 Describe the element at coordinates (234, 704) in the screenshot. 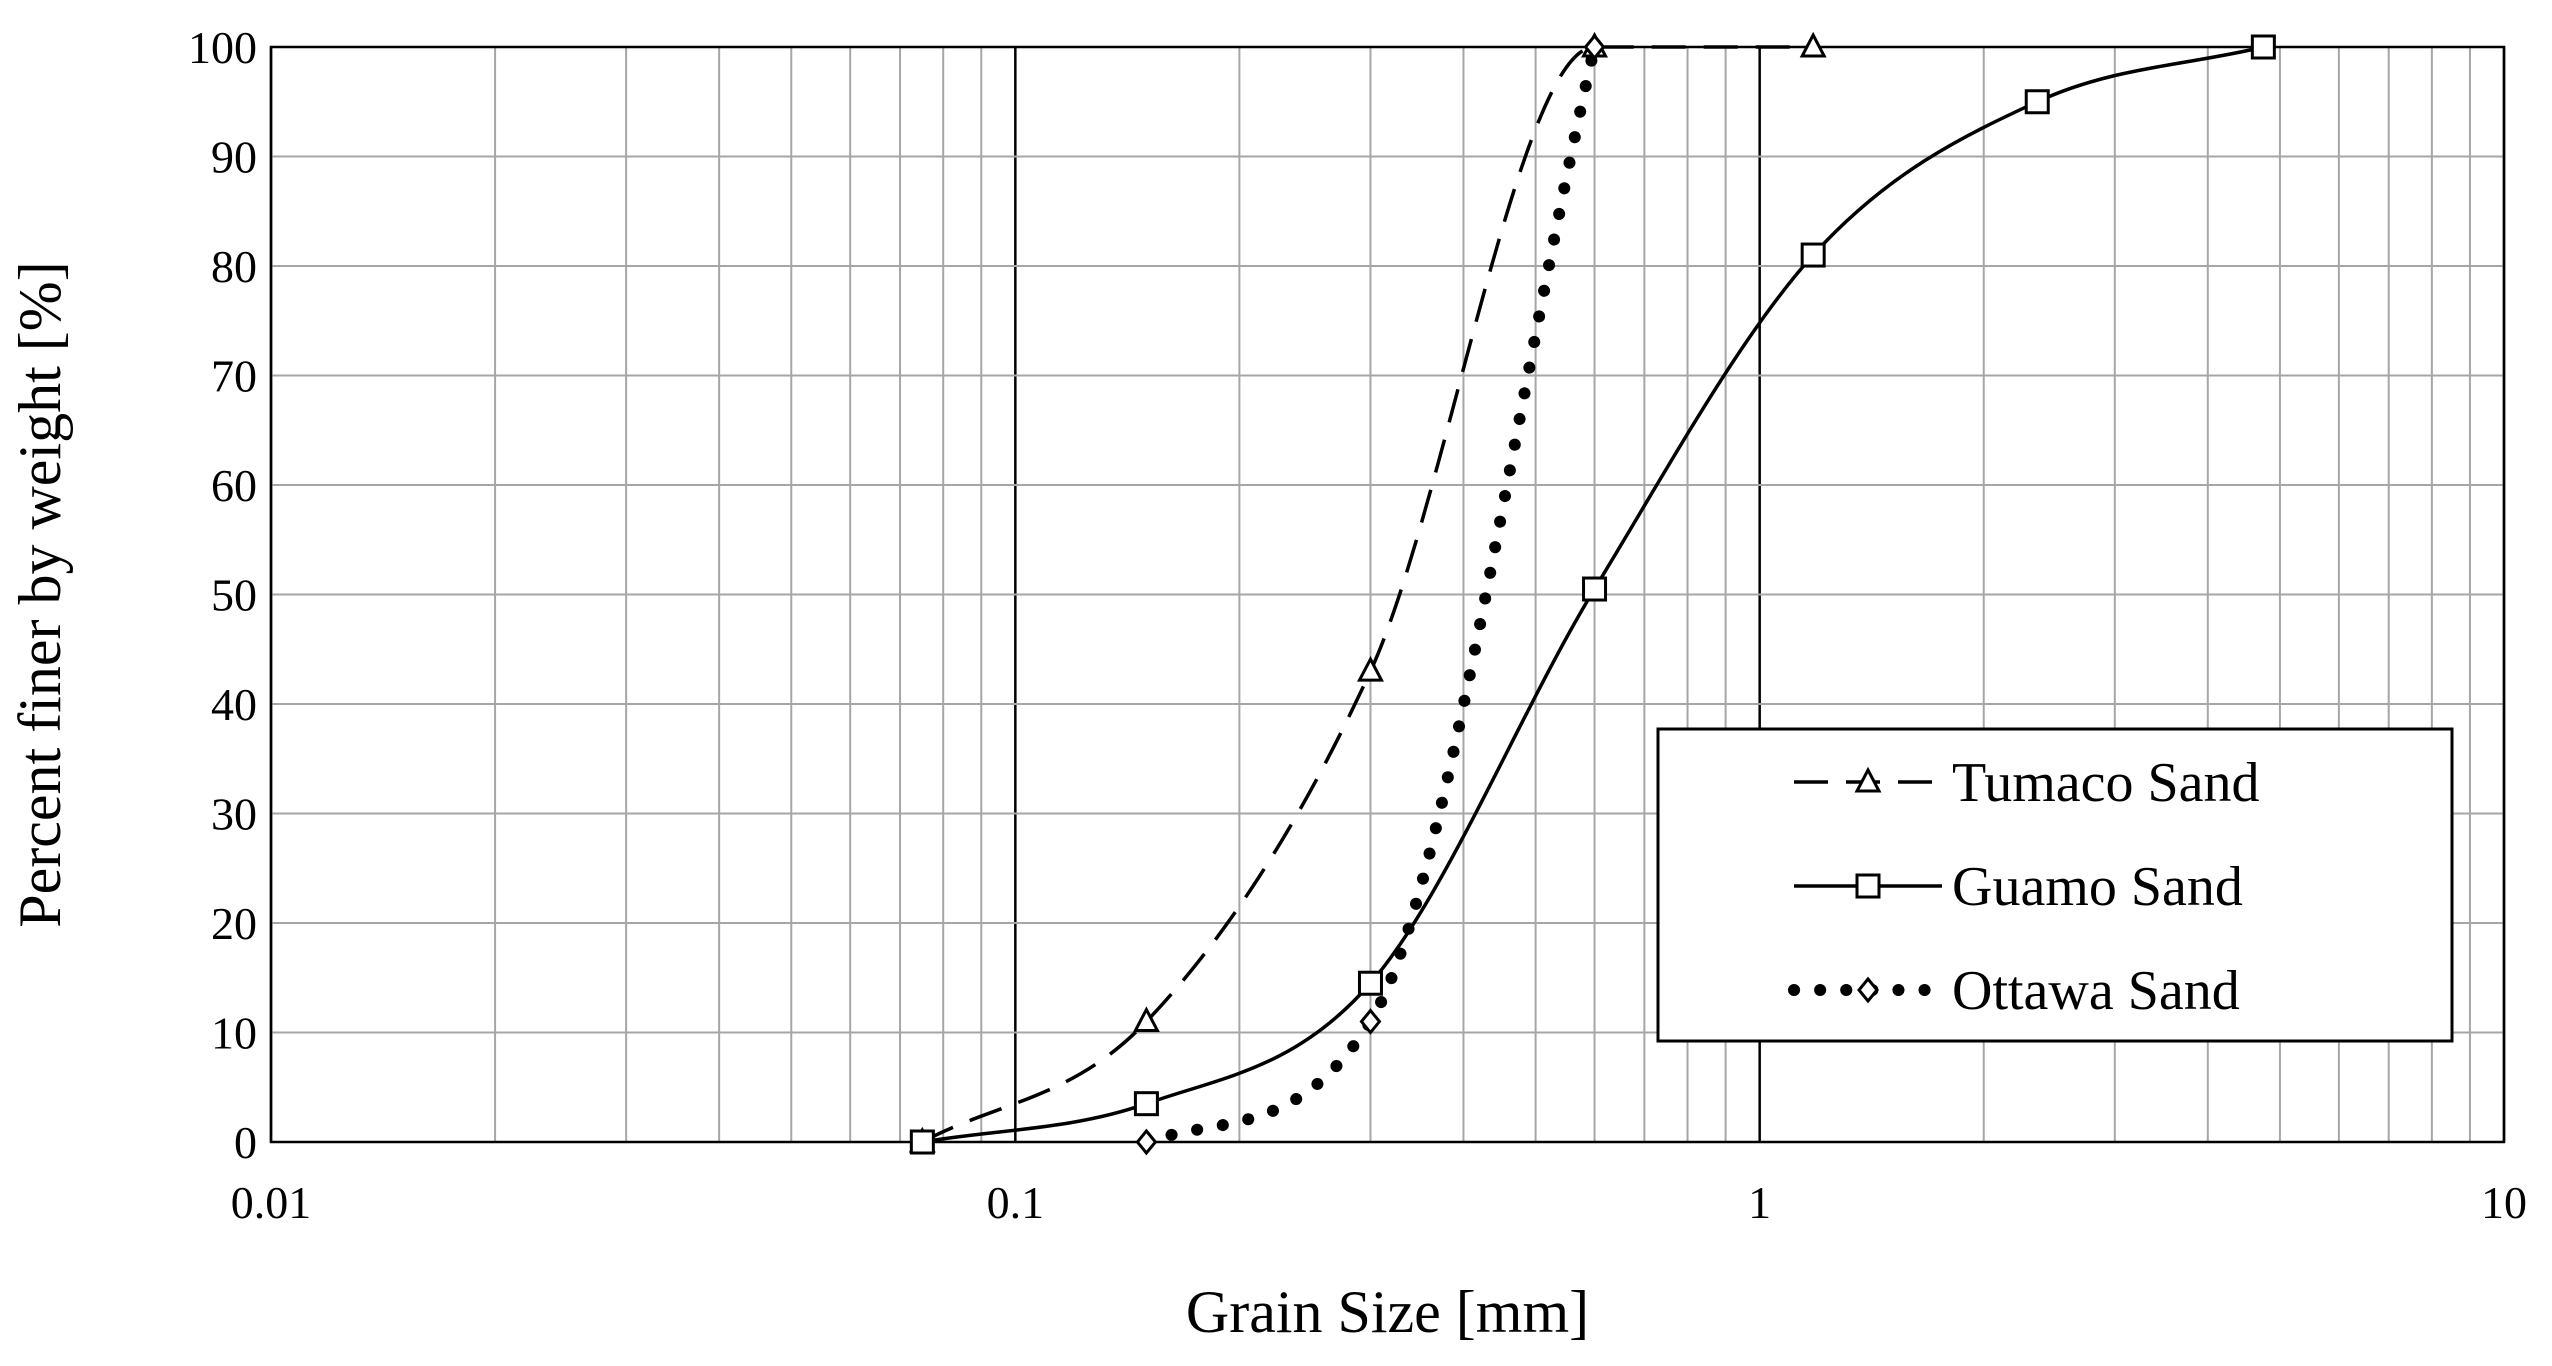

I see `y-tick-label: 40` at that location.